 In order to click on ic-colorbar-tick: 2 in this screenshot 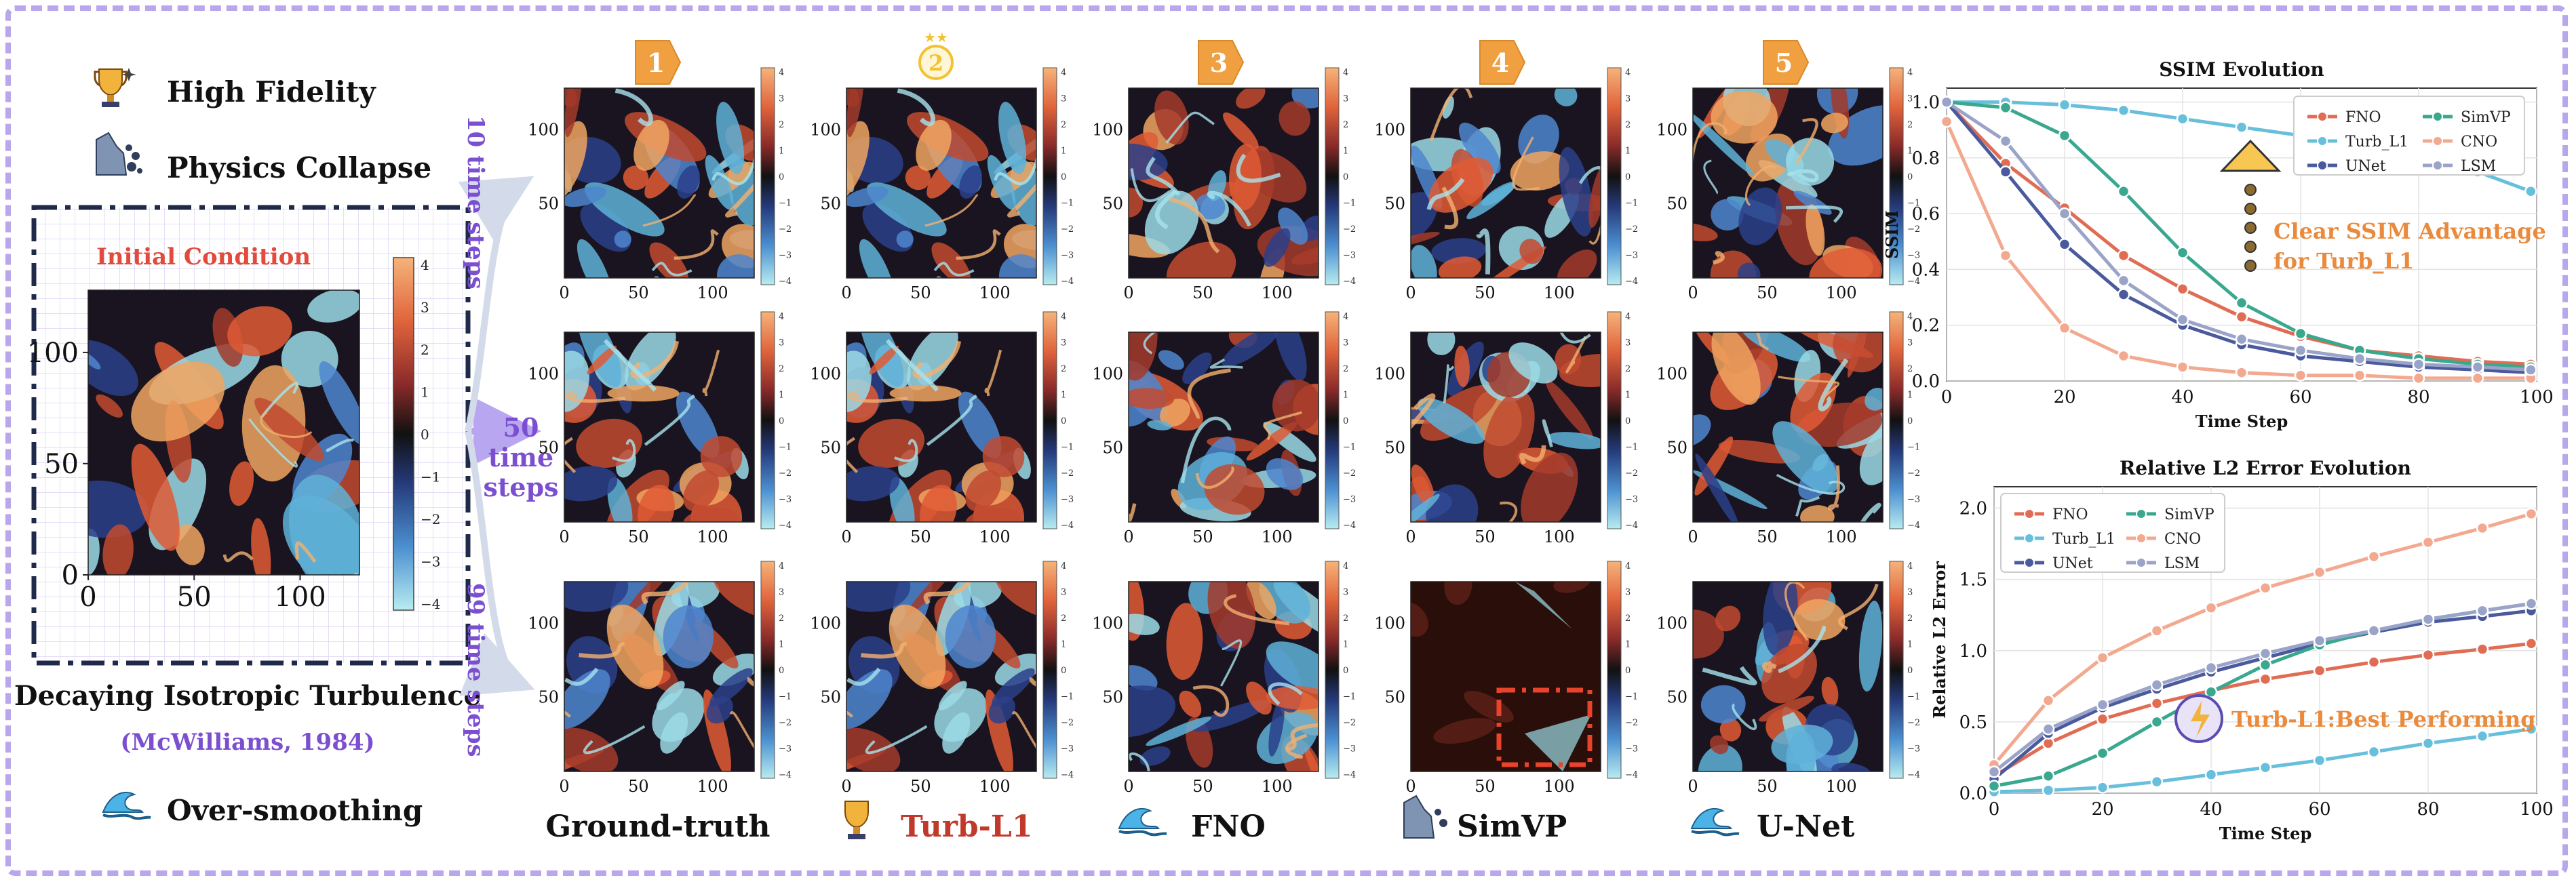, I will do `click(425, 350)`.